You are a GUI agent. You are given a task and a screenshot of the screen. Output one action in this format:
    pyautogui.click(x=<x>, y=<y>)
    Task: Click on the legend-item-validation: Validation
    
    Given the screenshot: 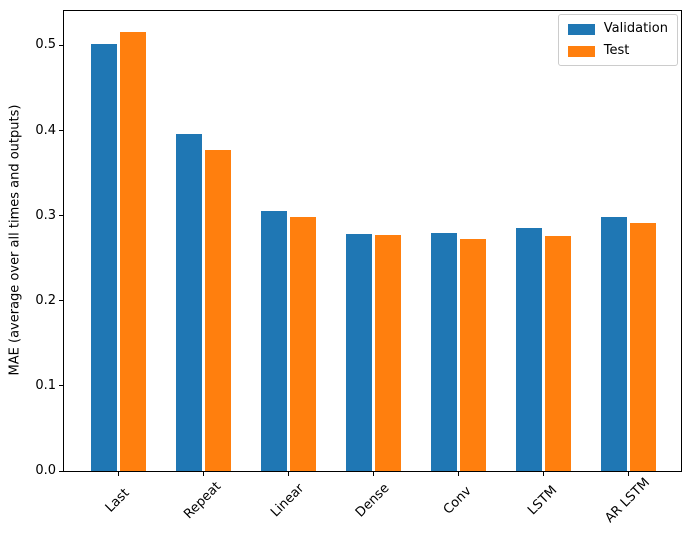 What is the action you would take?
    pyautogui.click(x=617, y=29)
    